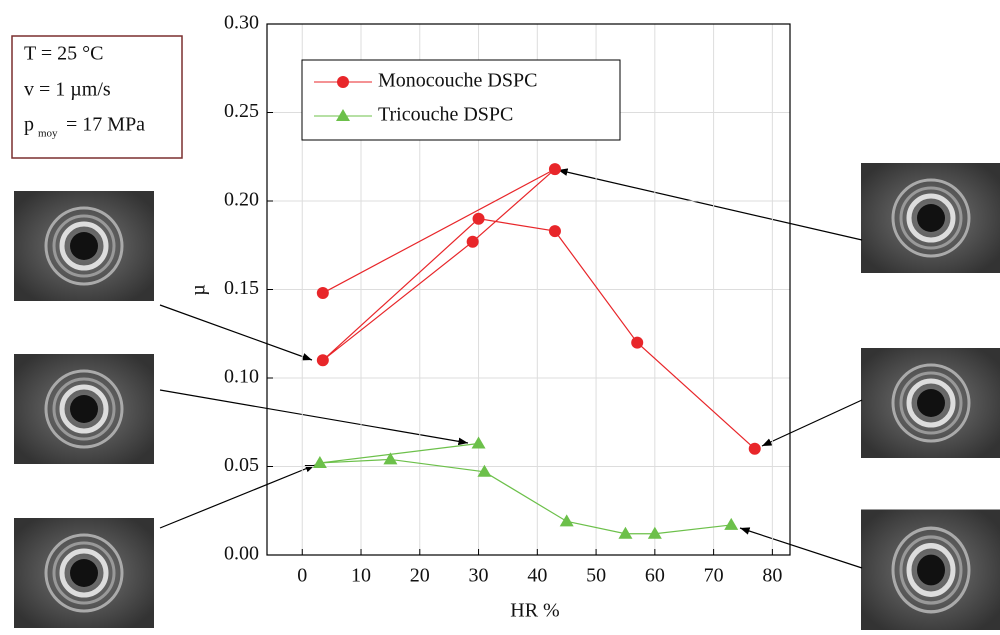 The height and width of the screenshot is (635, 1000). Describe the element at coordinates (48, 134) in the screenshot. I see `annotation-text: moy` at that location.